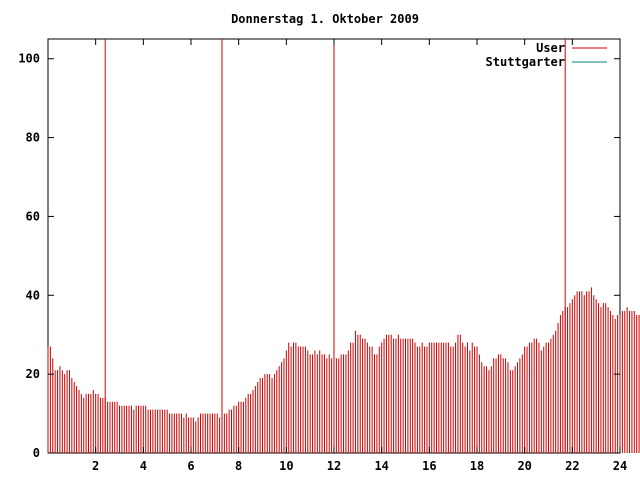  Describe the element at coordinates (477, 466) in the screenshot. I see `x-tick-label: 18` at that location.